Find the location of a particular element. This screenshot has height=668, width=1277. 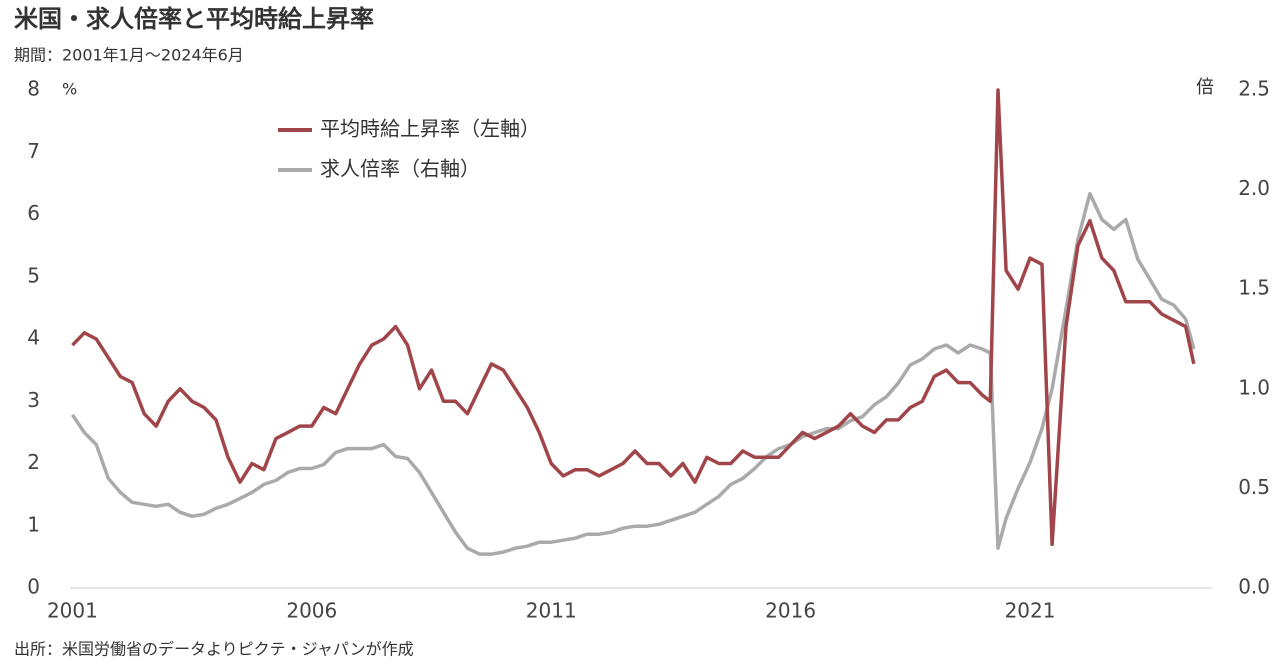

y2-tick-label: 1.5 is located at coordinates (1254, 288).